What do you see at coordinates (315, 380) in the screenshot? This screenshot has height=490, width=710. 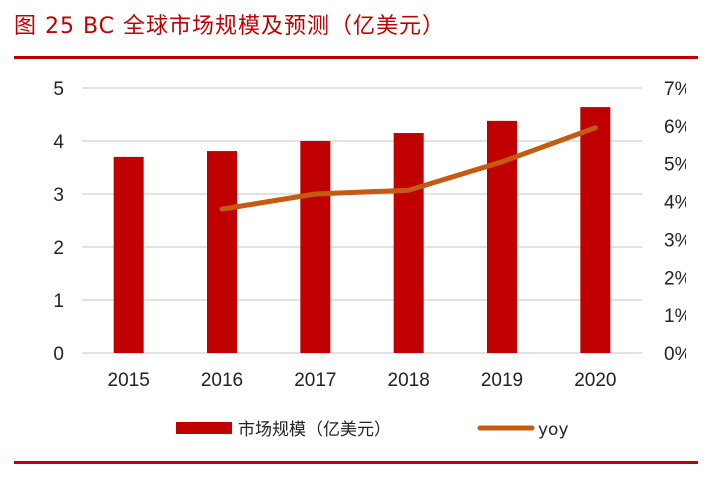 I see `x-tick-label: 2017` at bounding box center [315, 380].